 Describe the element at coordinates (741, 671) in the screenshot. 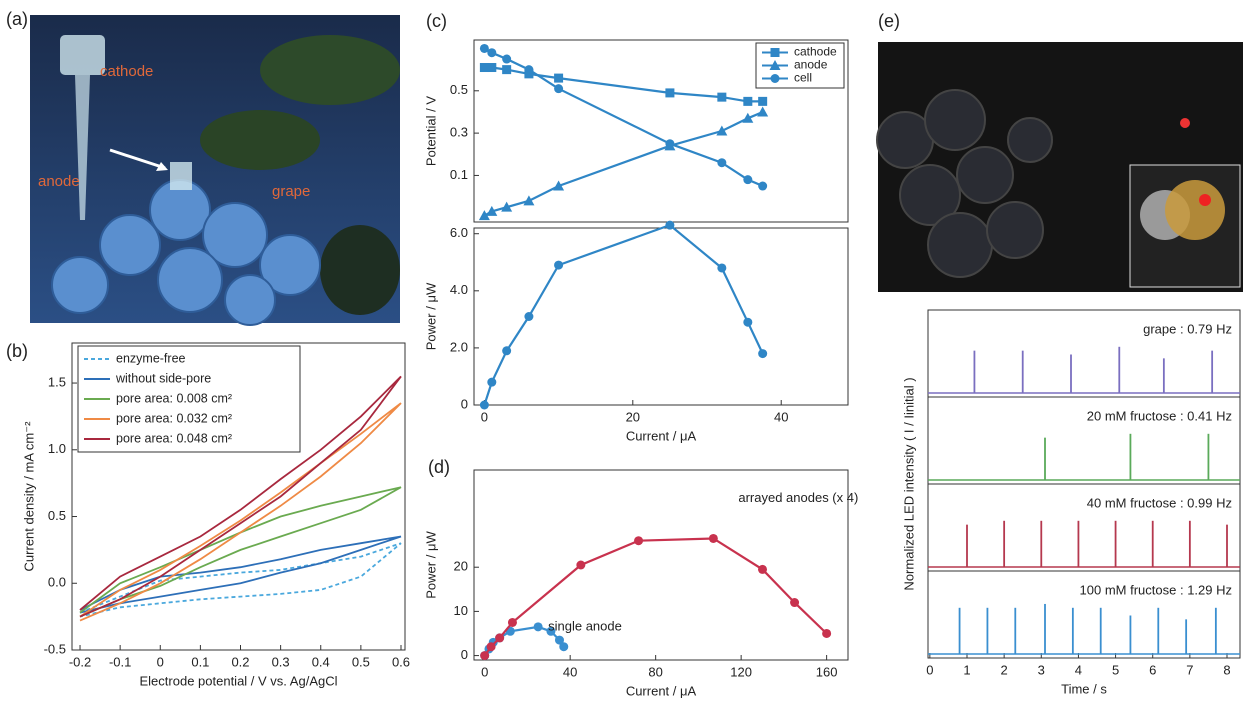

I see `x-tick-label: 120` at that location.